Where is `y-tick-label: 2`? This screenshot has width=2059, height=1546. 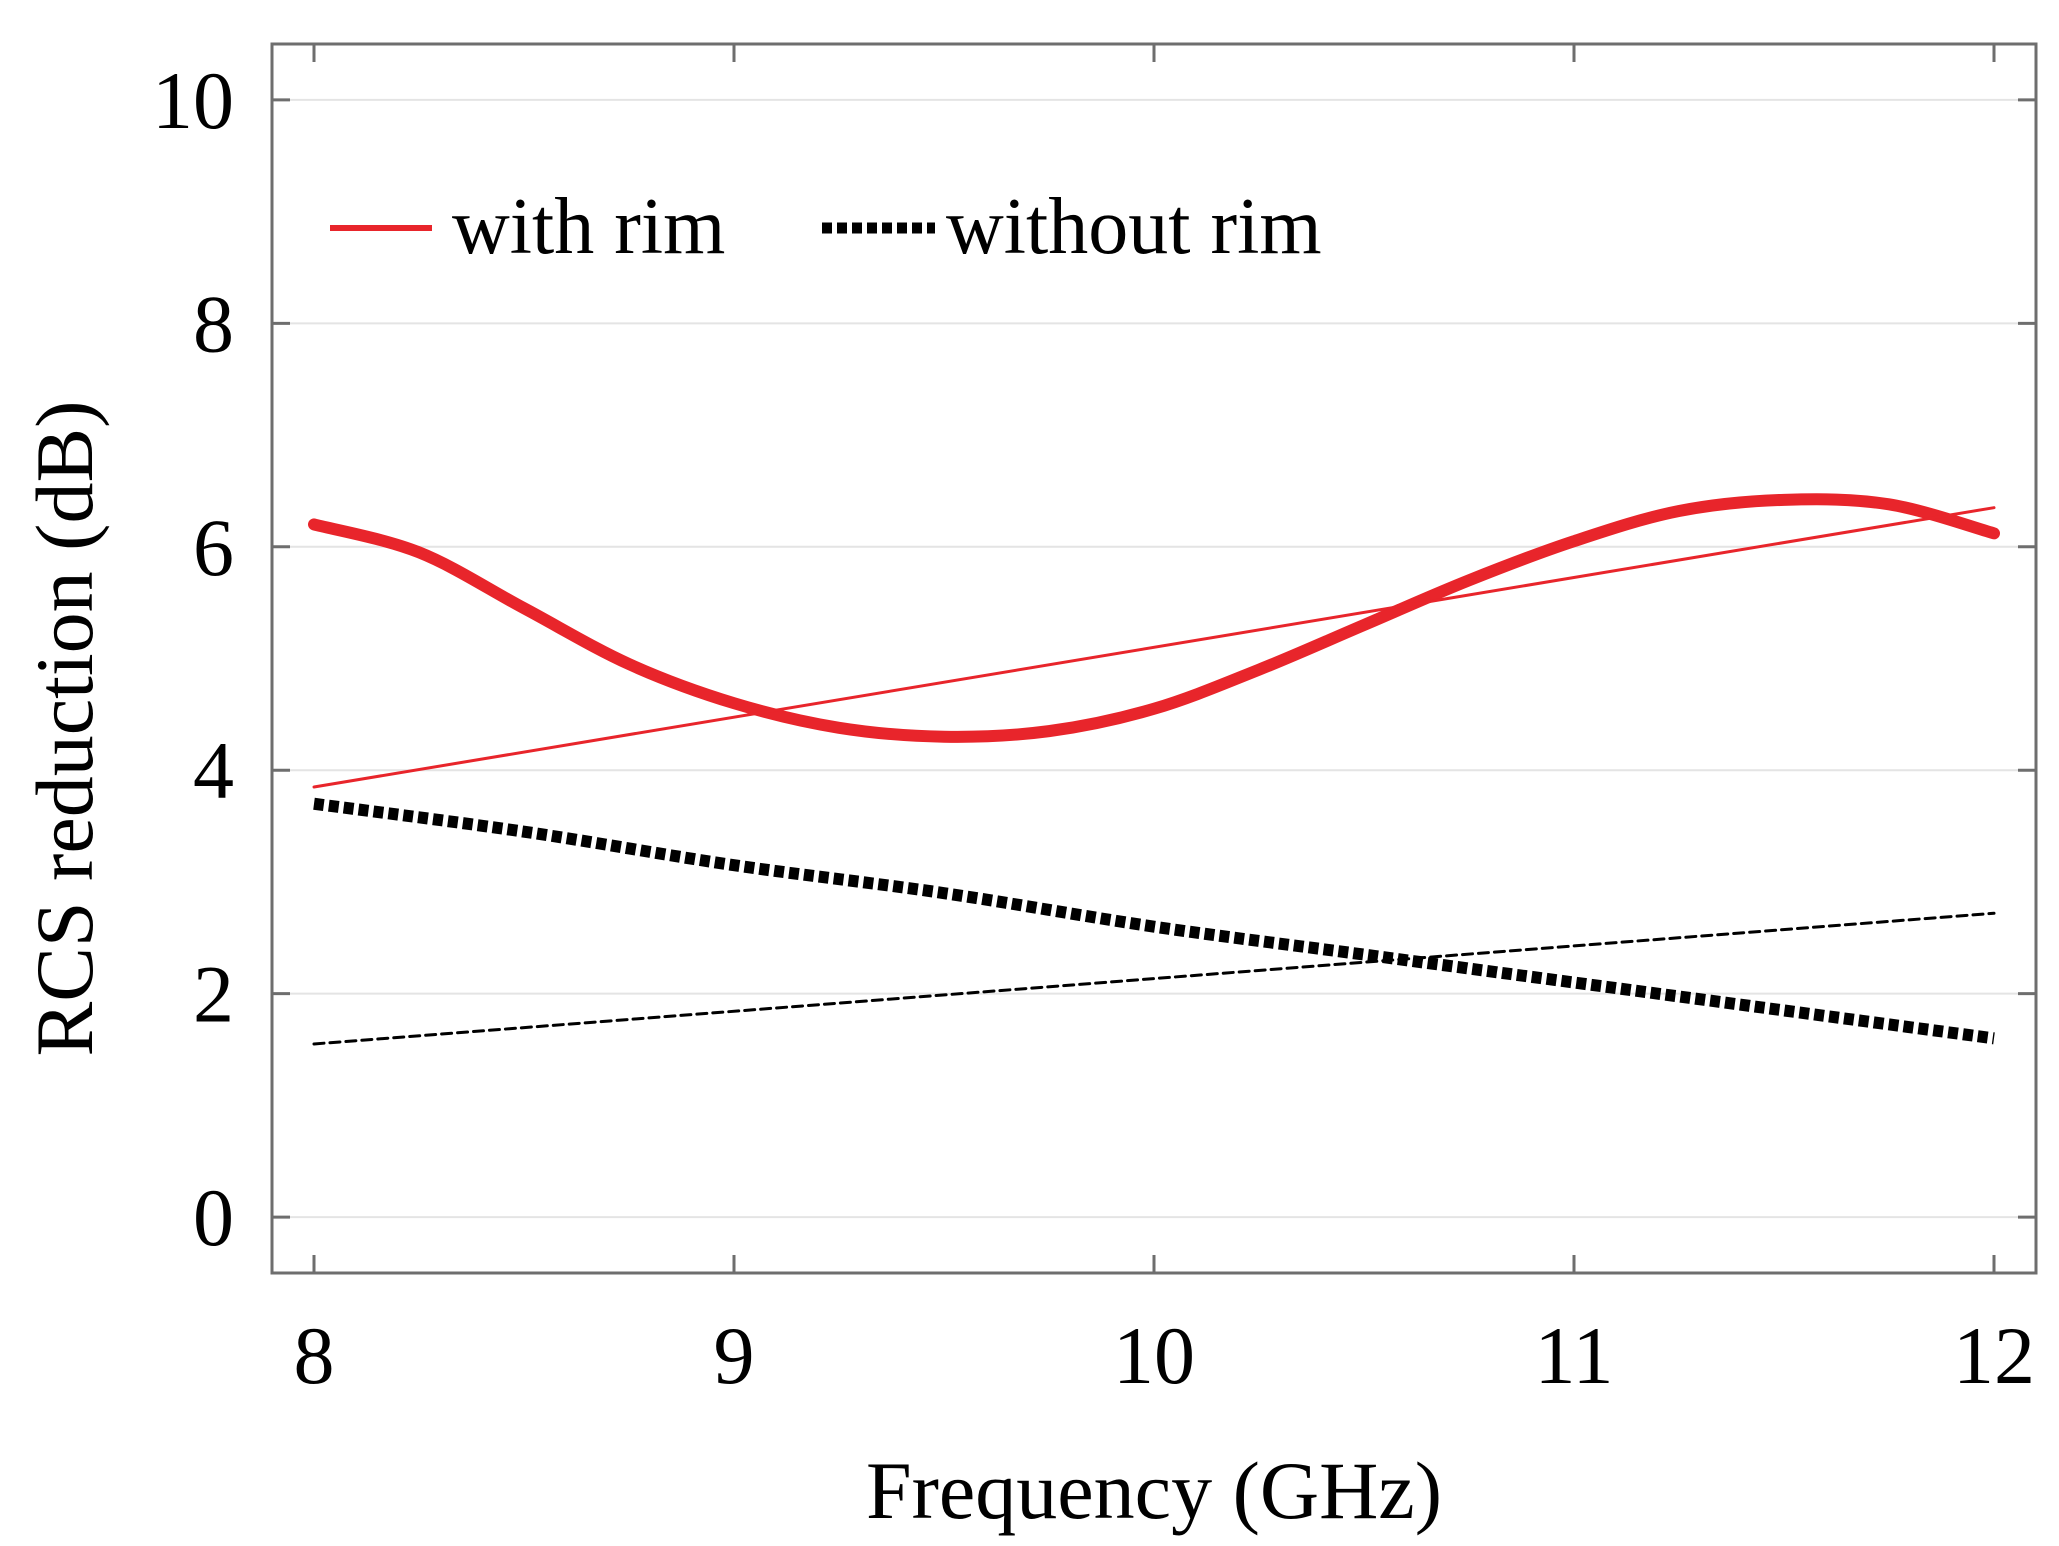 y-tick-label: 2 is located at coordinates (213, 994).